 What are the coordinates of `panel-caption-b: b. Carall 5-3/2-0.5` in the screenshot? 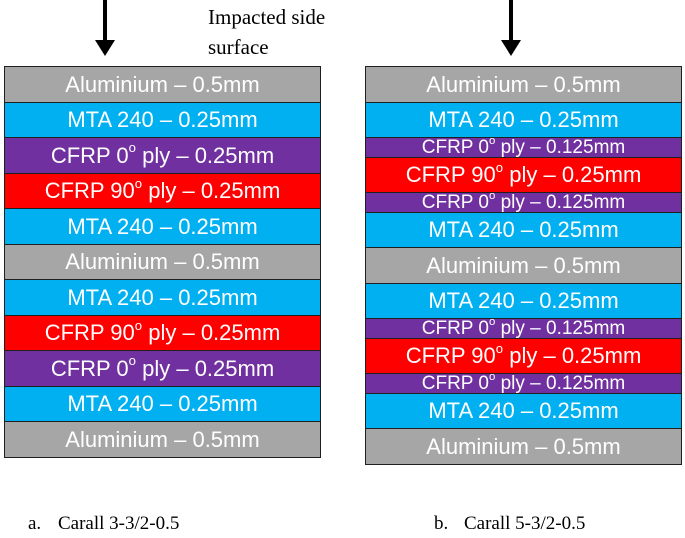 It's located at (509, 524).